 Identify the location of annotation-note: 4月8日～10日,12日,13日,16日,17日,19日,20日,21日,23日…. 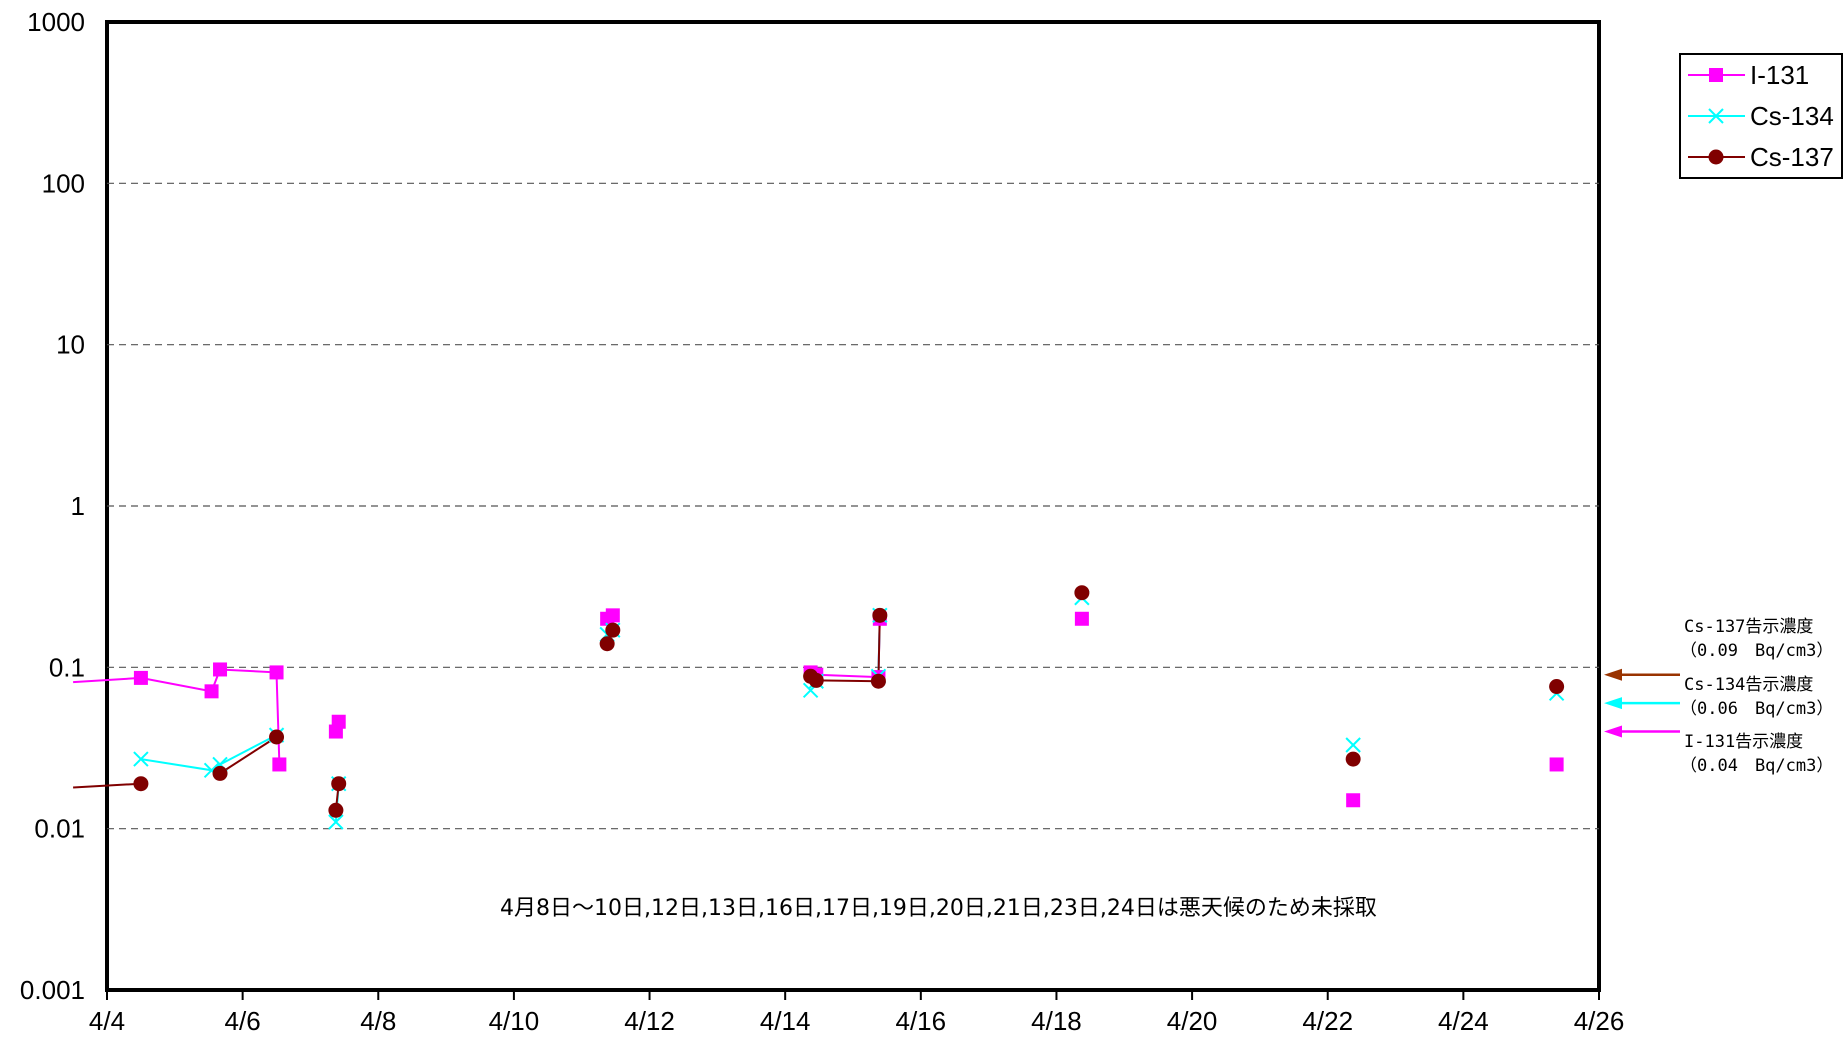
(938, 908).